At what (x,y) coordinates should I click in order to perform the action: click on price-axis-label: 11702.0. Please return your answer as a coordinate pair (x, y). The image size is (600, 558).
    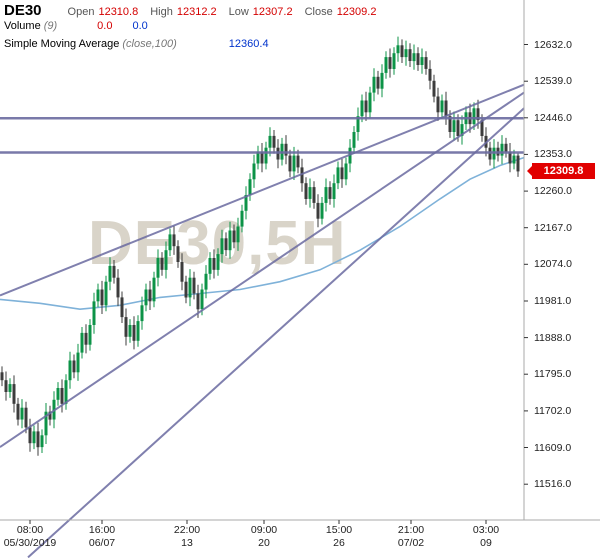
    Looking at the image, I should click on (553, 411).